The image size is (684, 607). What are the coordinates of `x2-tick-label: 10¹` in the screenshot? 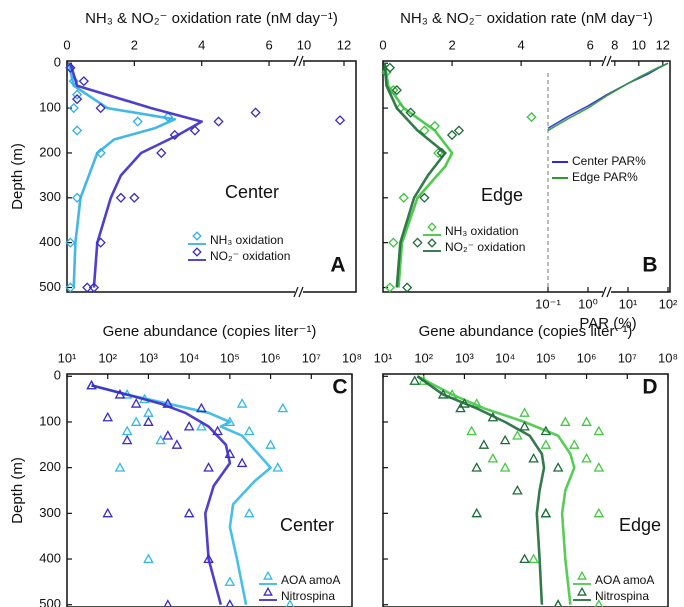 It's located at (628, 303).